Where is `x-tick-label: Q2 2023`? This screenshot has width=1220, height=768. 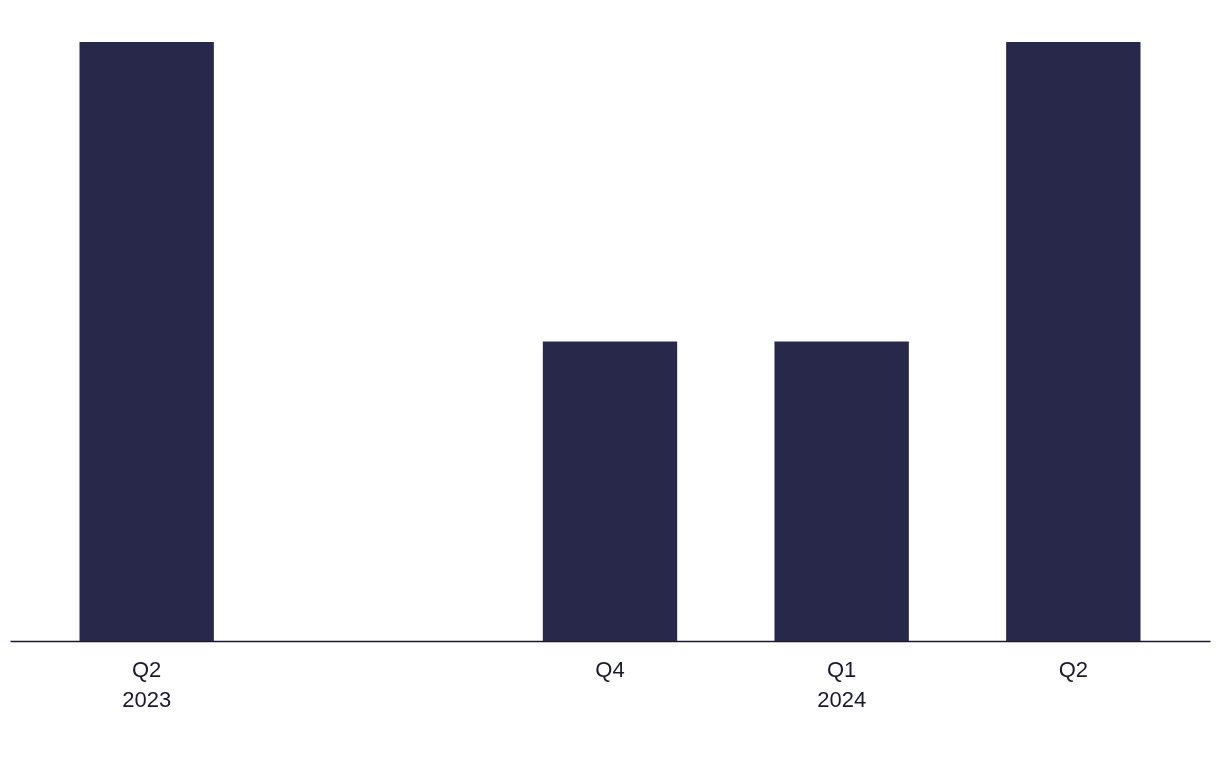
x-tick-label: Q2 2023 is located at coordinates (147, 684).